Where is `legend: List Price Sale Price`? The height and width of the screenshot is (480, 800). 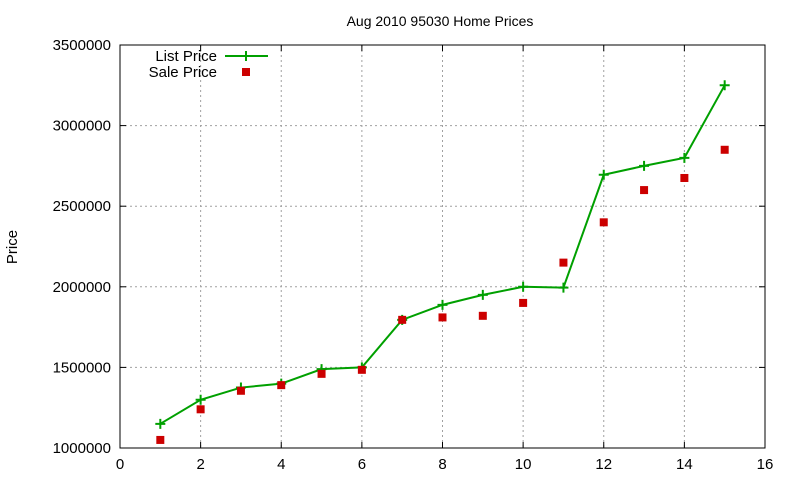 legend: List Price Sale Price is located at coordinates (208, 64).